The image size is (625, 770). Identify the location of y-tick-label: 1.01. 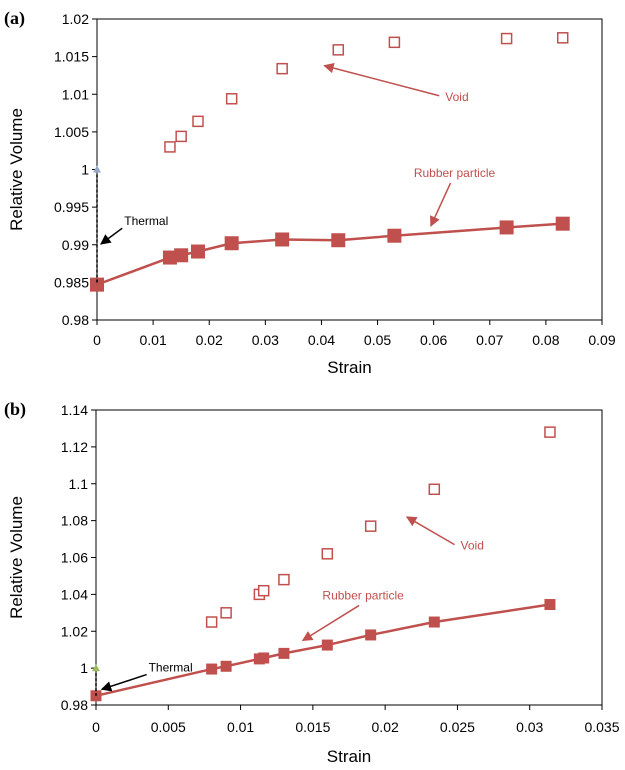
(75, 94).